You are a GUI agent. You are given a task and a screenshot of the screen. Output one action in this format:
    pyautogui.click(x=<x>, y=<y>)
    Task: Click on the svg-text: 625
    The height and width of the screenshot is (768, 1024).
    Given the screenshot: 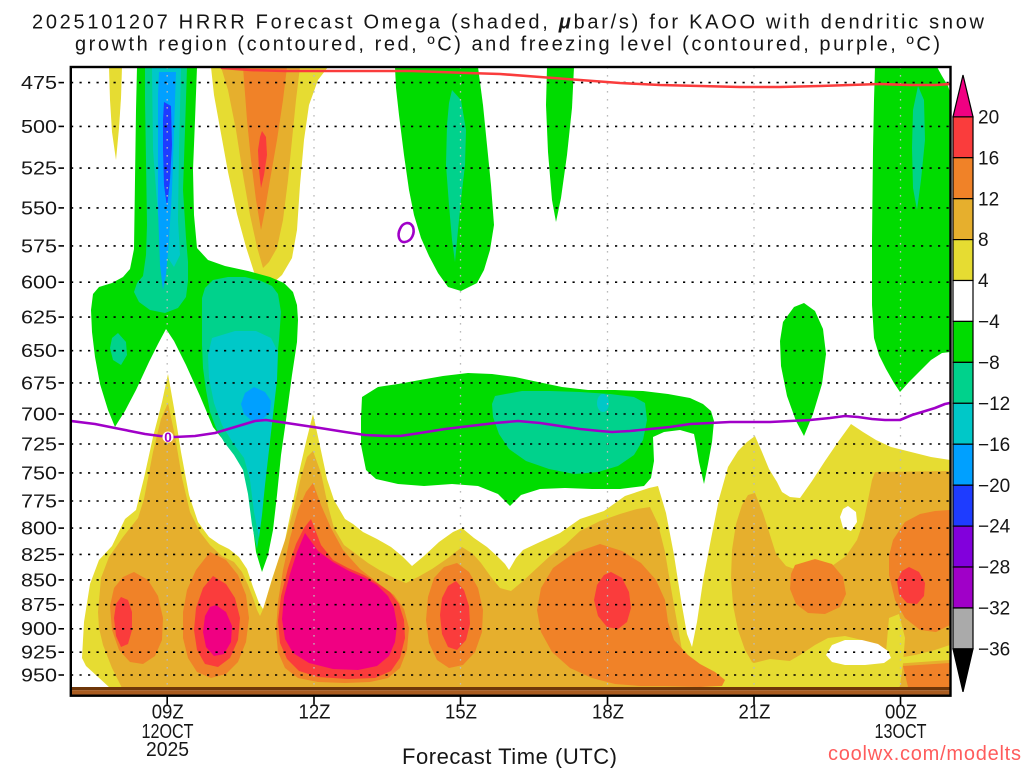 What is the action you would take?
    pyautogui.click(x=39, y=318)
    